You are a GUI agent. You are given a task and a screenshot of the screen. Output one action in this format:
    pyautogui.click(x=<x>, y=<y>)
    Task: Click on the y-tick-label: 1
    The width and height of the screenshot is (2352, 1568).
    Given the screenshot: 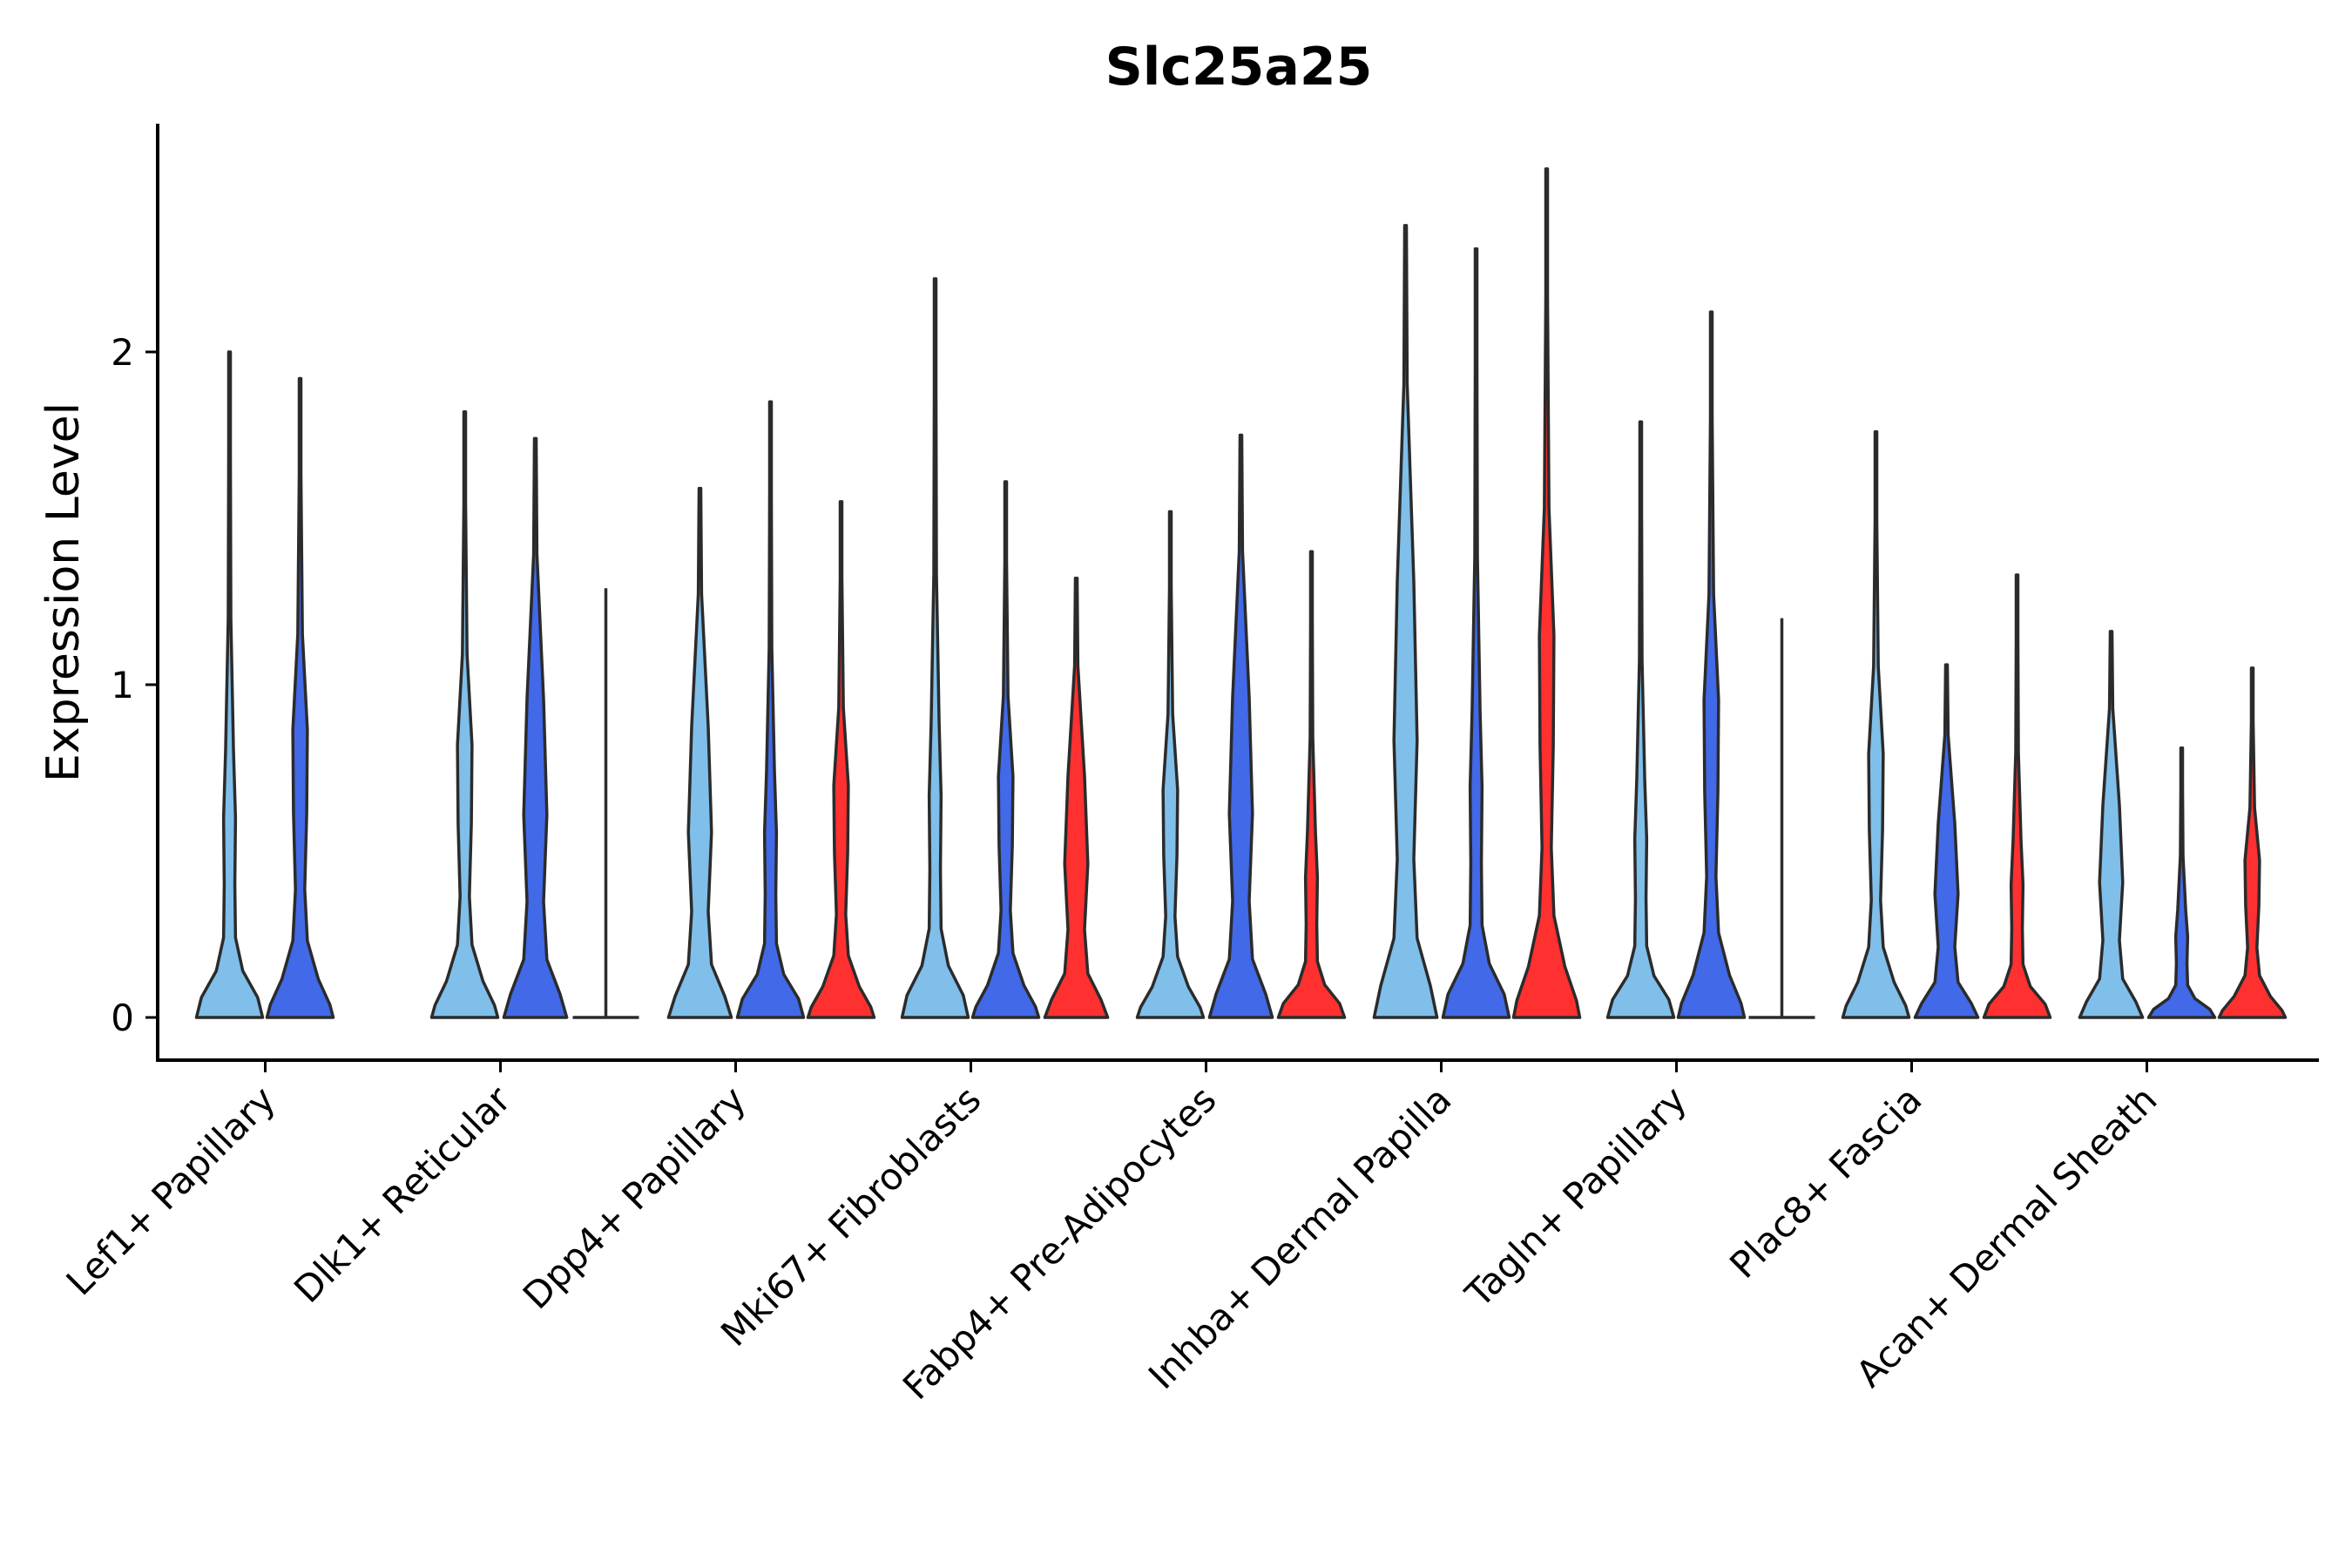 What is the action you would take?
    pyautogui.click(x=122, y=685)
    